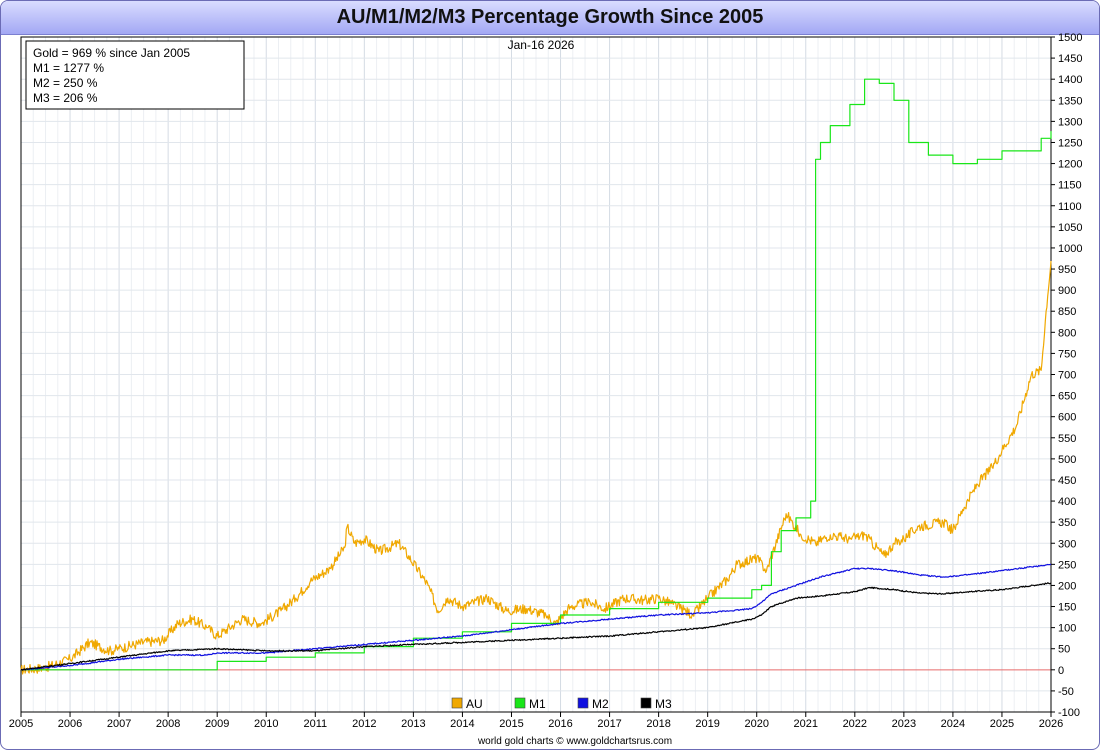 The image size is (1100, 750). Describe the element at coordinates (1070, 122) in the screenshot. I see `y-tick-label: 1300` at that location.